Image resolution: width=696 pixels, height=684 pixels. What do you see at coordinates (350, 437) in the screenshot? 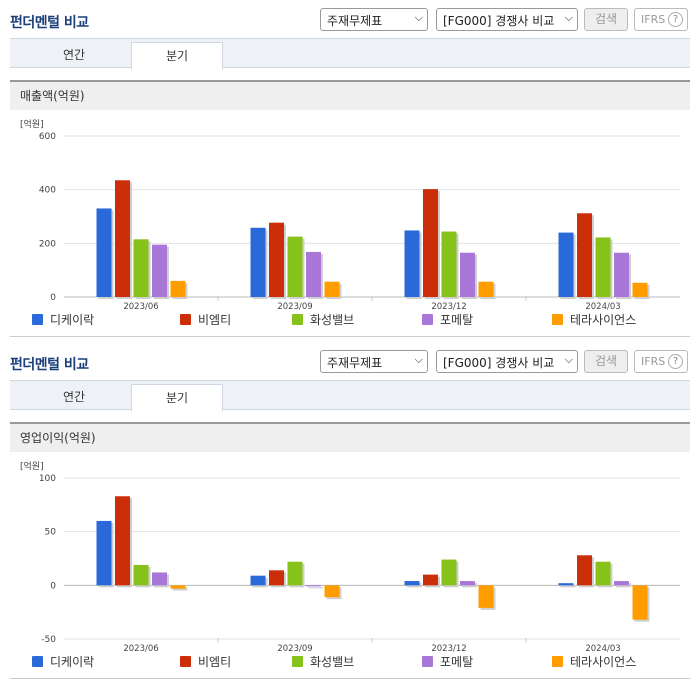
I see `chart-title: 영업이익(억원)` at bounding box center [350, 437].